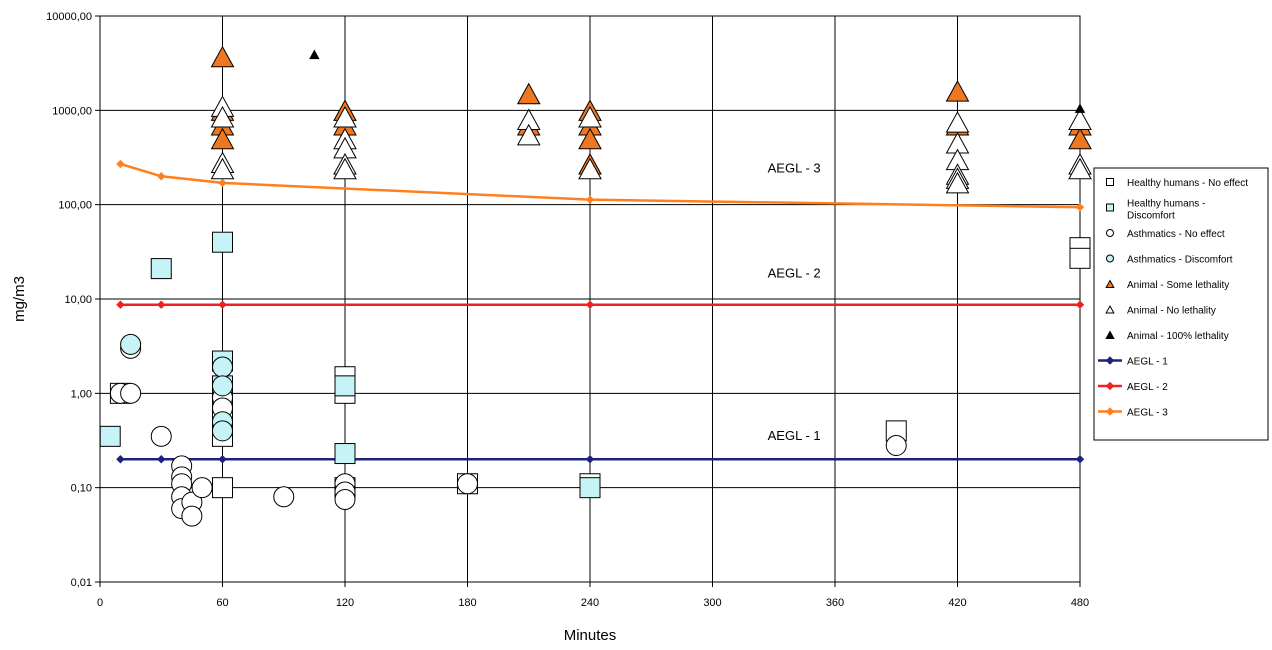 The image size is (1272, 650). I want to click on legend-label-line: Healthy humans -, so click(1166, 204).